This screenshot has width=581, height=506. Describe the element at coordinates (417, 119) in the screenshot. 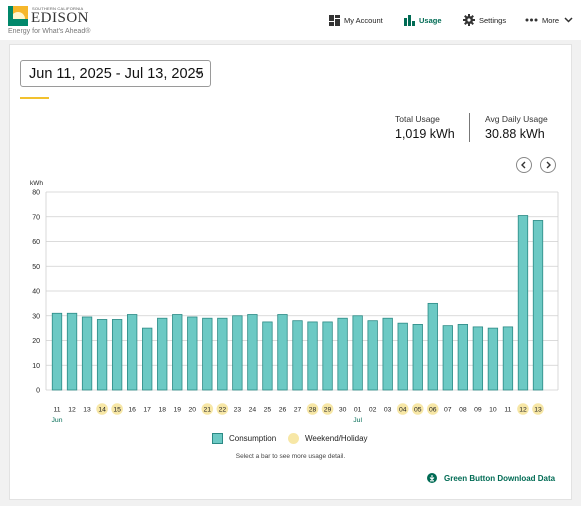

I see `total-usage-label: Total Usage` at that location.